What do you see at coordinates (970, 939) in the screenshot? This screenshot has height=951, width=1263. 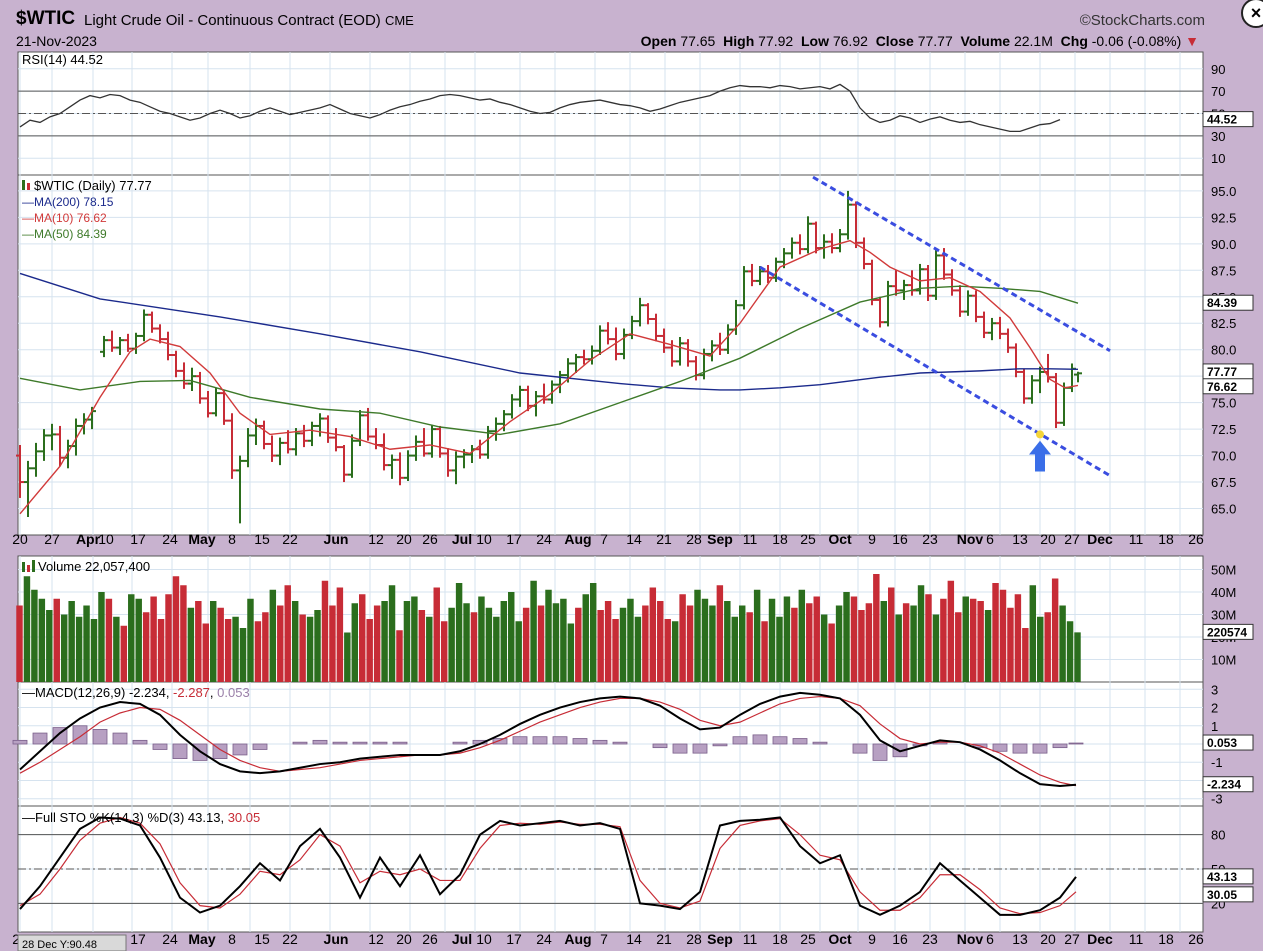 I see `x-axis-label: Nov` at bounding box center [970, 939].